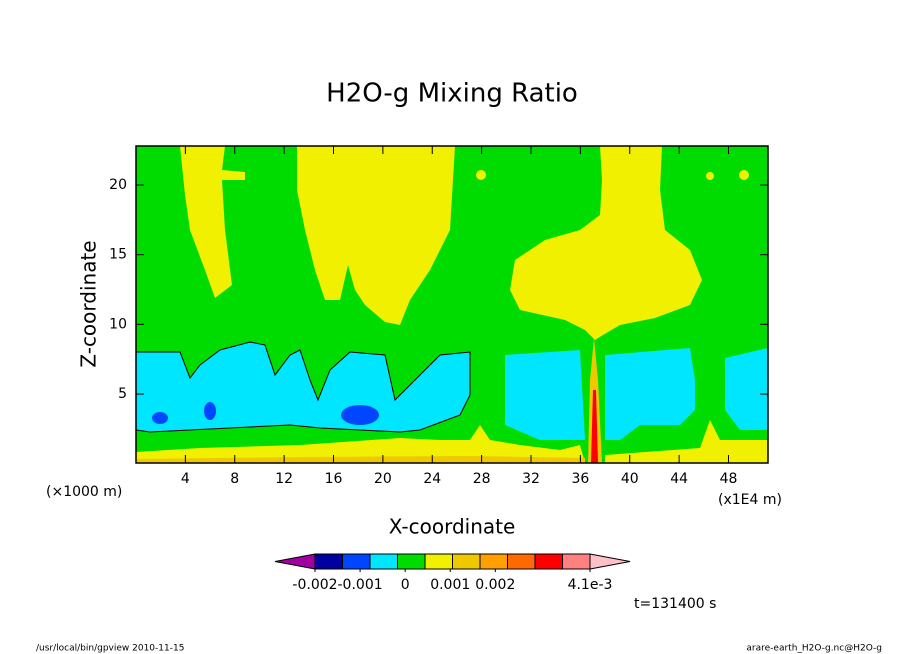 The image size is (904, 654). I want to click on time-label: t=131400 s, so click(675, 604).